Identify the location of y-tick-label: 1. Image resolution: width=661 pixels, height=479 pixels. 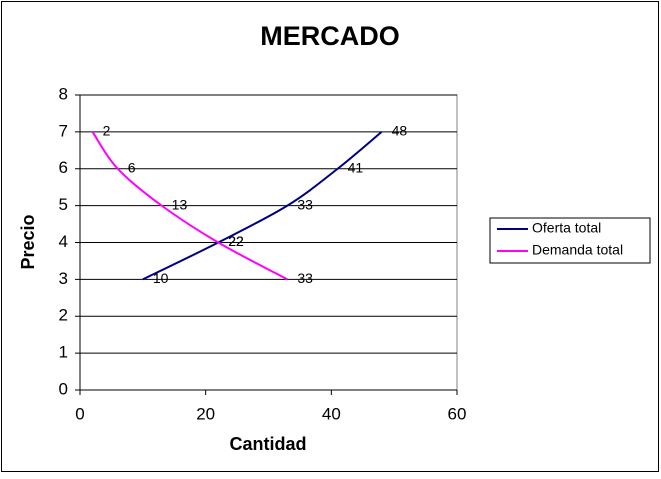
(63, 352).